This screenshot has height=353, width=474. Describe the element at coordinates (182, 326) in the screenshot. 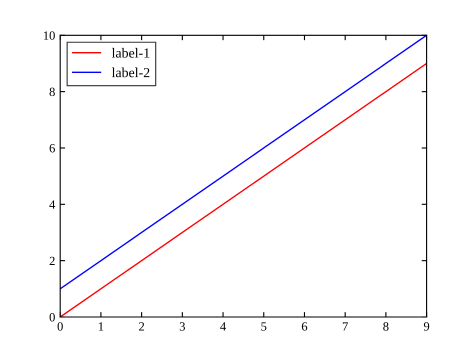

I see `x-tick-label: 3` at that location.